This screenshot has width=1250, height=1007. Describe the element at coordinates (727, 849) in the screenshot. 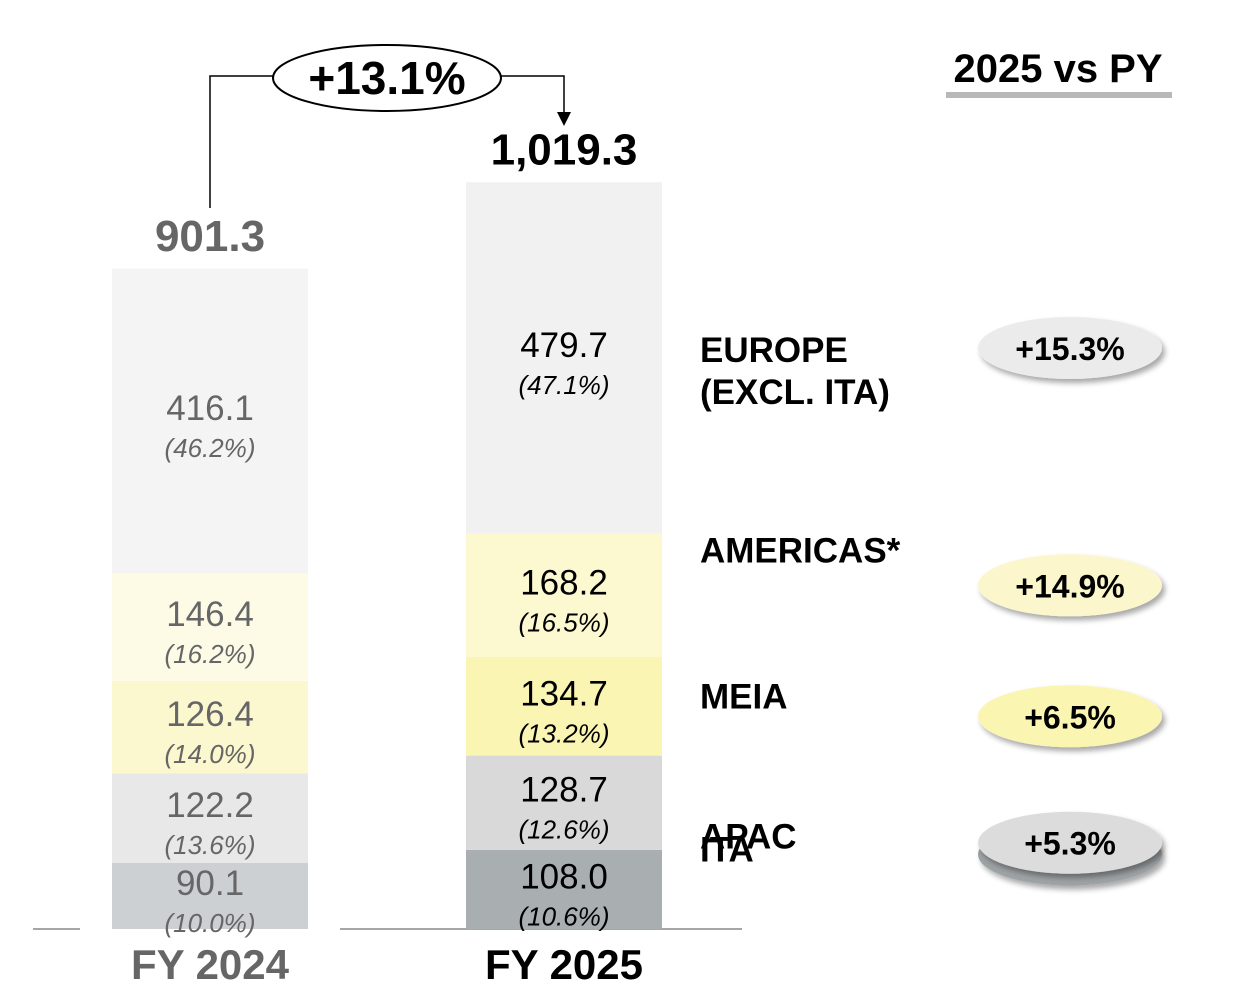

I see `series-label: ITA` at that location.